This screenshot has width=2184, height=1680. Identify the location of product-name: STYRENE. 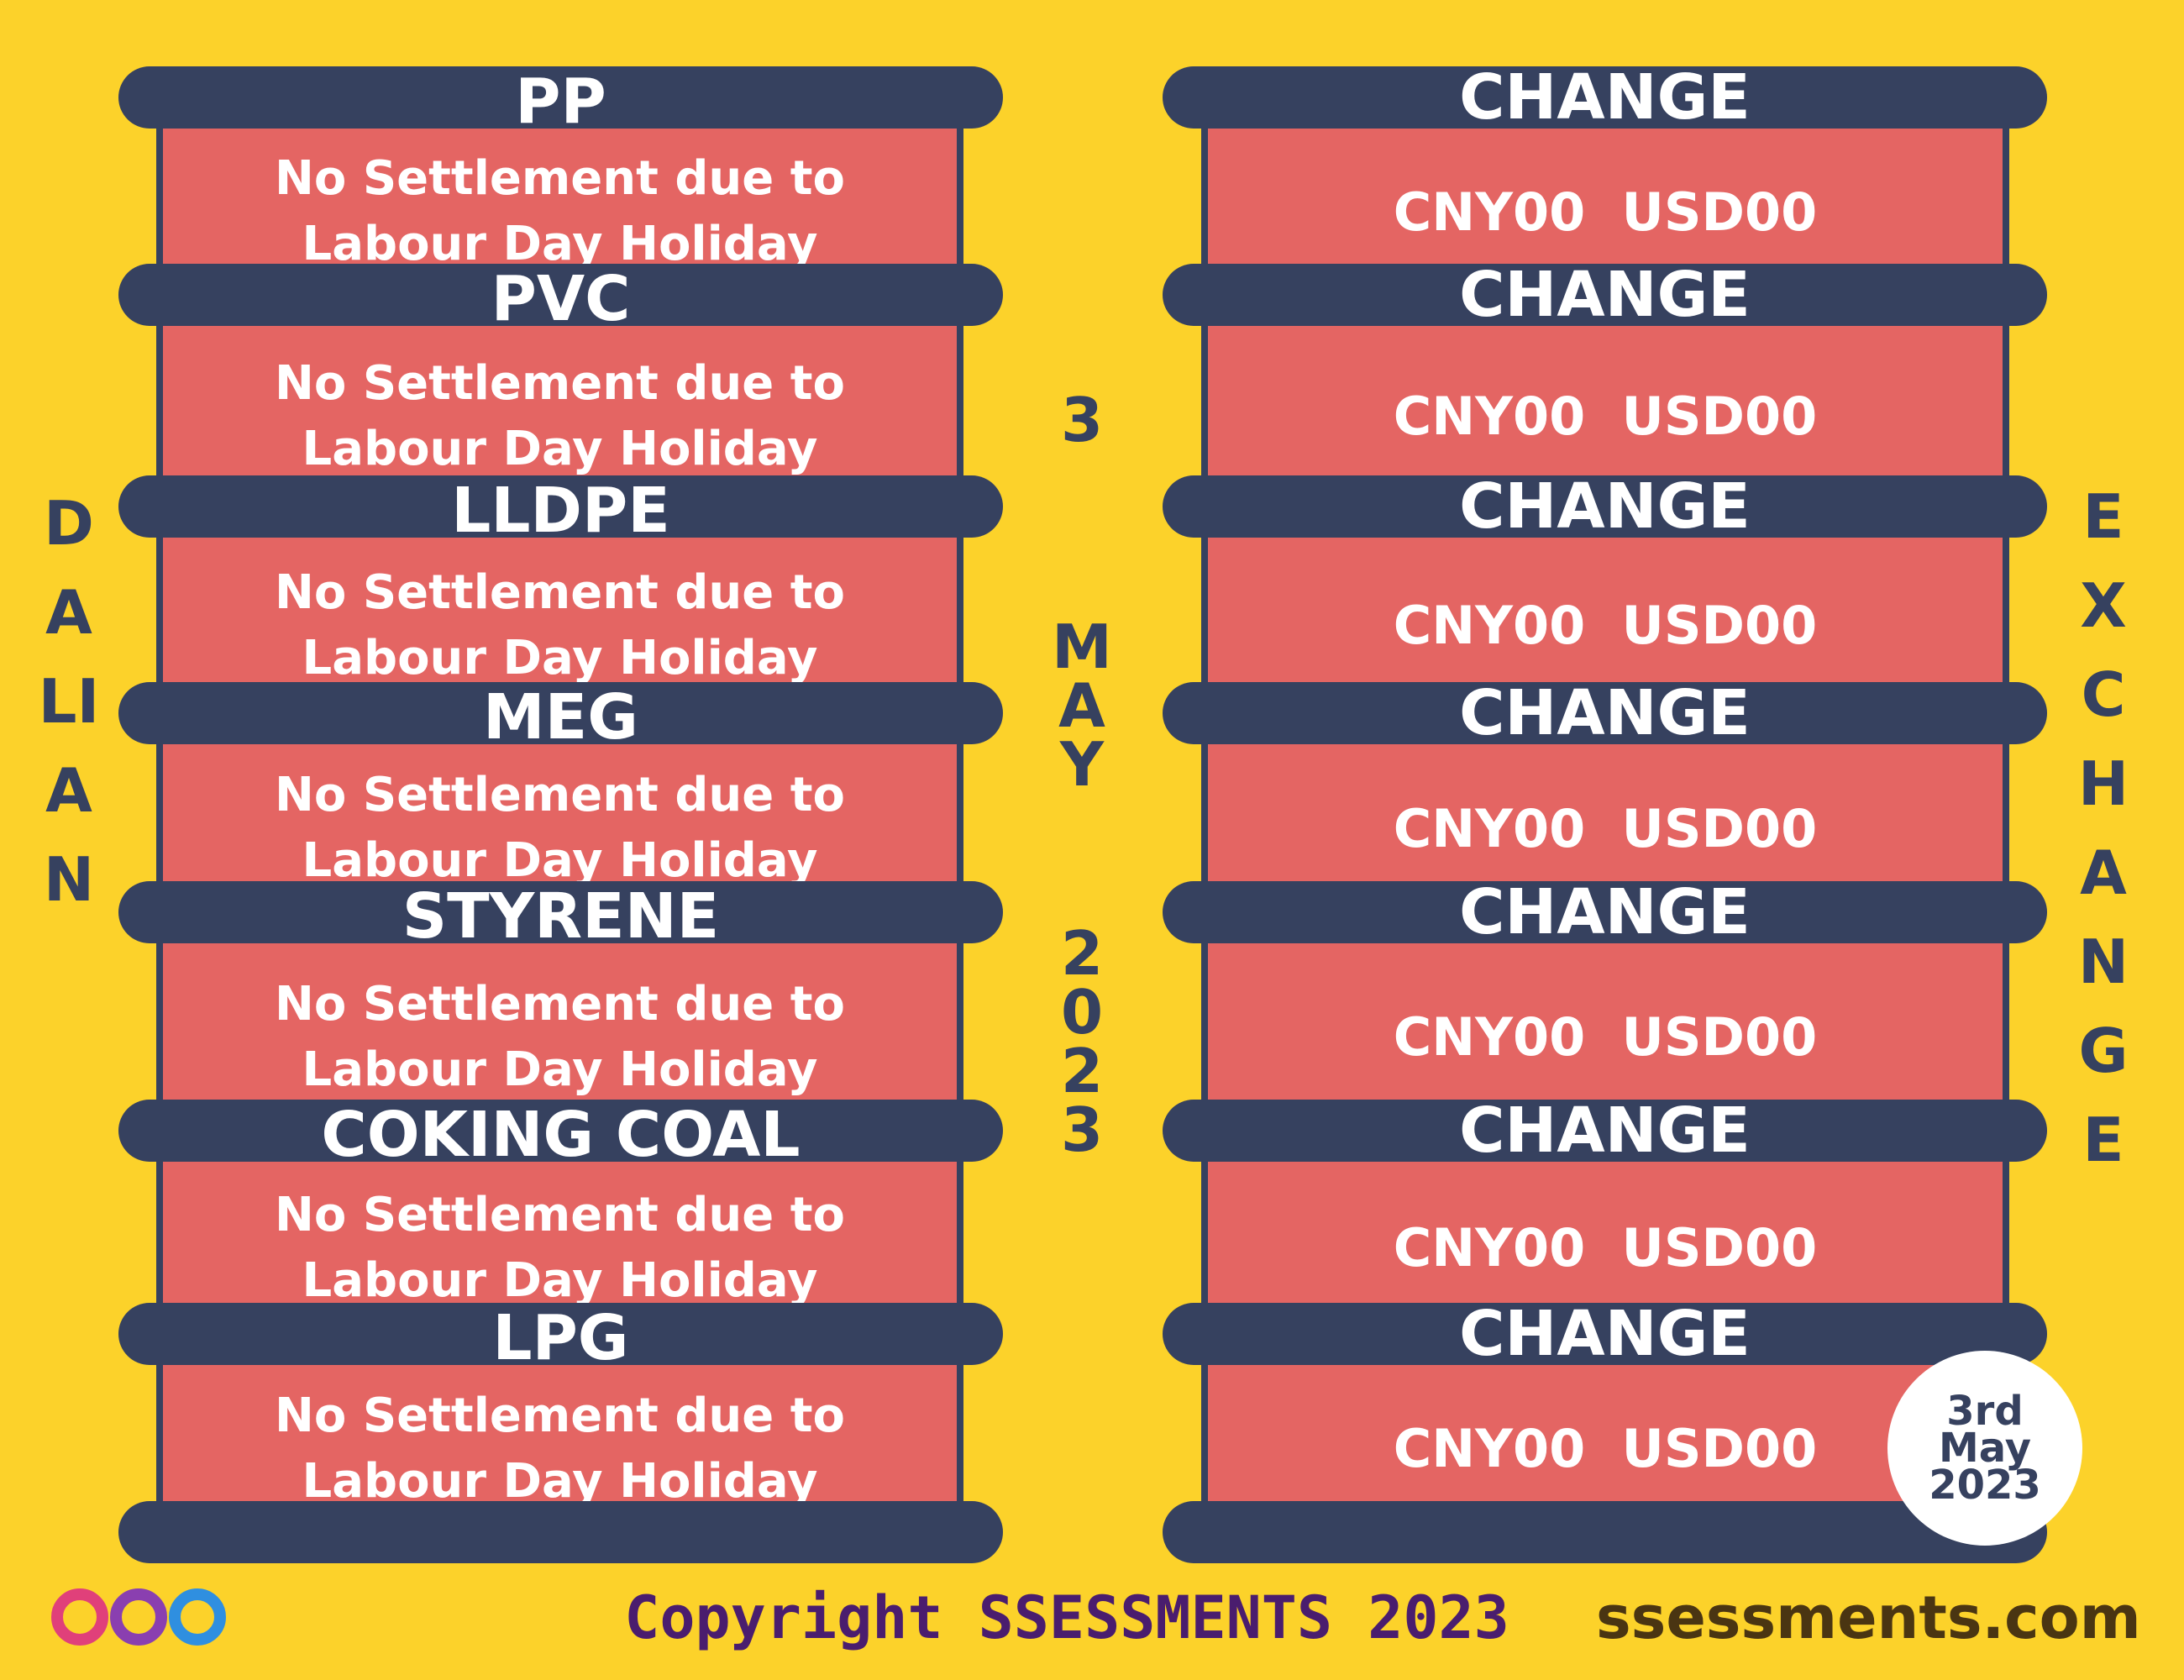
(561, 916).